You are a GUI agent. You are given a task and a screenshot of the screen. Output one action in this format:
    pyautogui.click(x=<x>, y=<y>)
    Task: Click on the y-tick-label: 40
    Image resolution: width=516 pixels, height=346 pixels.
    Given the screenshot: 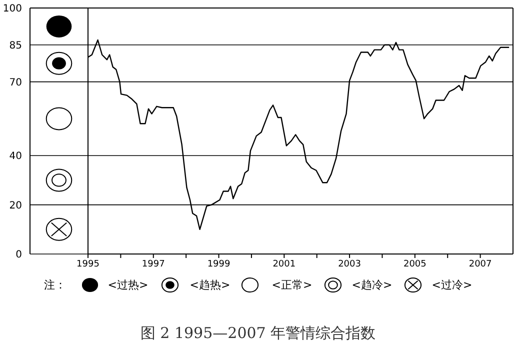 What is the action you would take?
    pyautogui.click(x=15, y=156)
    